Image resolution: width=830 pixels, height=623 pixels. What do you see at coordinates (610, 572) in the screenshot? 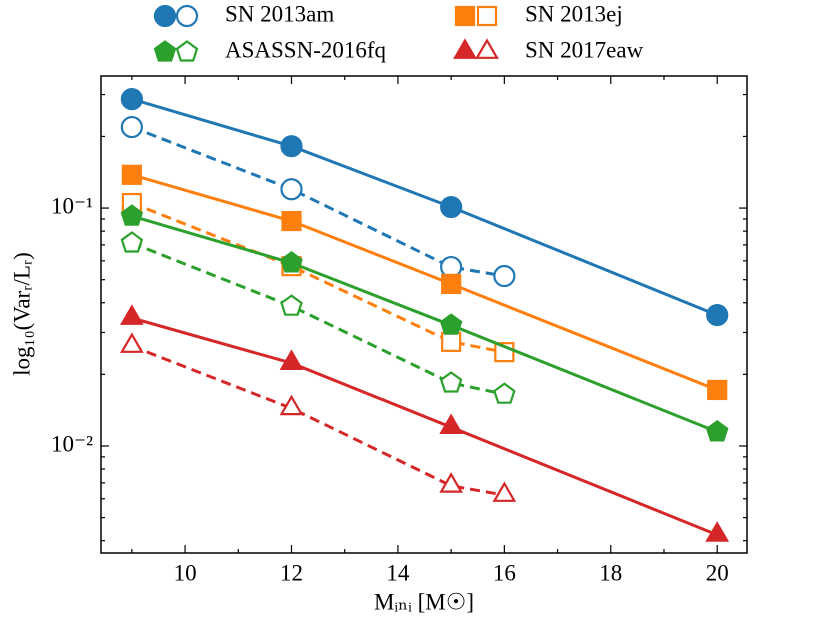
I see `x-tick-label: 18` at bounding box center [610, 572].